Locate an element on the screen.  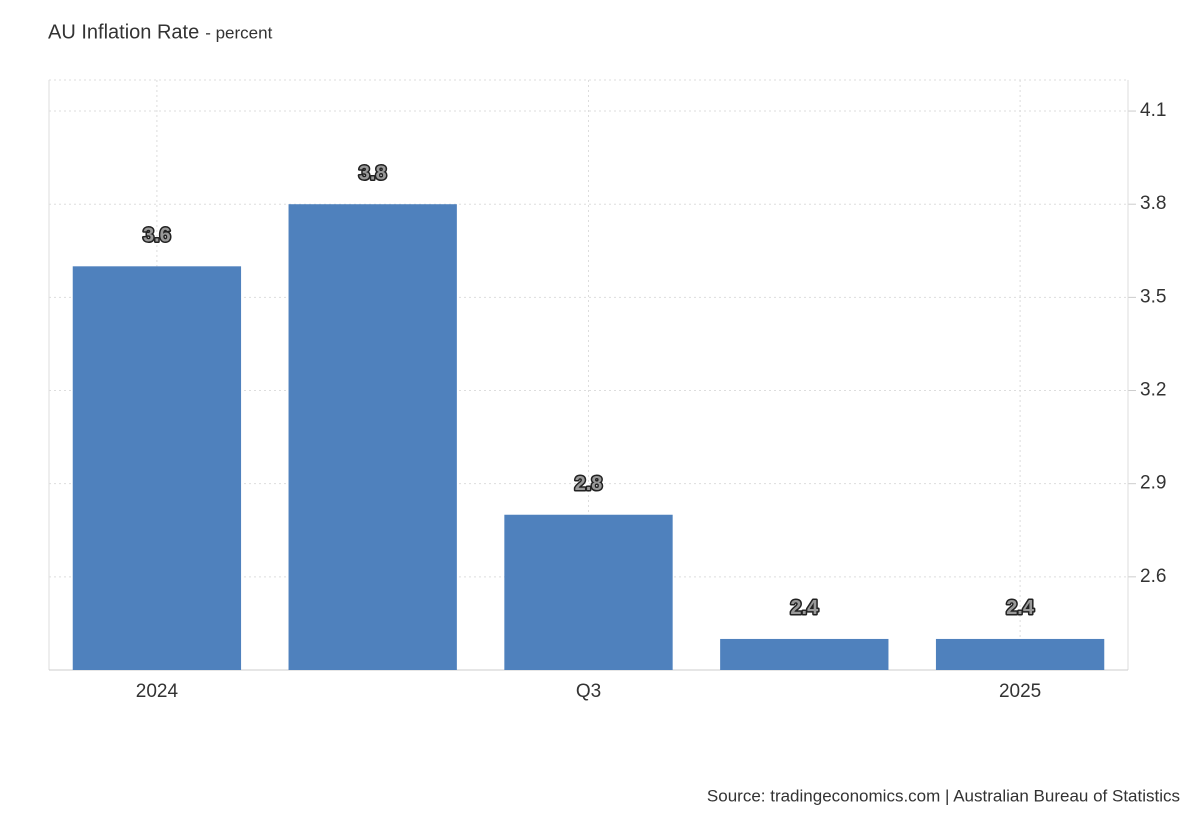
data-label: 3.6 is located at coordinates (157, 236).